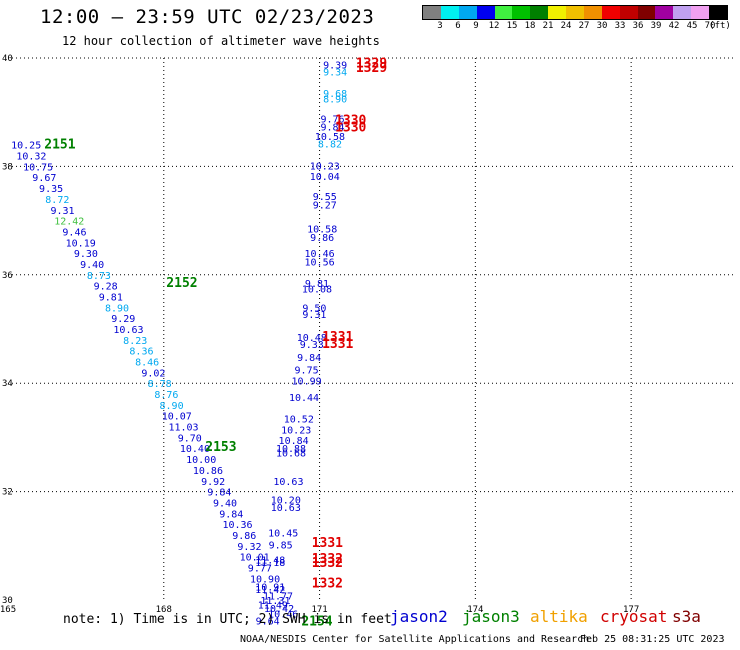 The height and width of the screenshot is (650, 740). Describe the element at coordinates (86, 254) in the screenshot. I see `wave-height-label: 9.30` at that location.